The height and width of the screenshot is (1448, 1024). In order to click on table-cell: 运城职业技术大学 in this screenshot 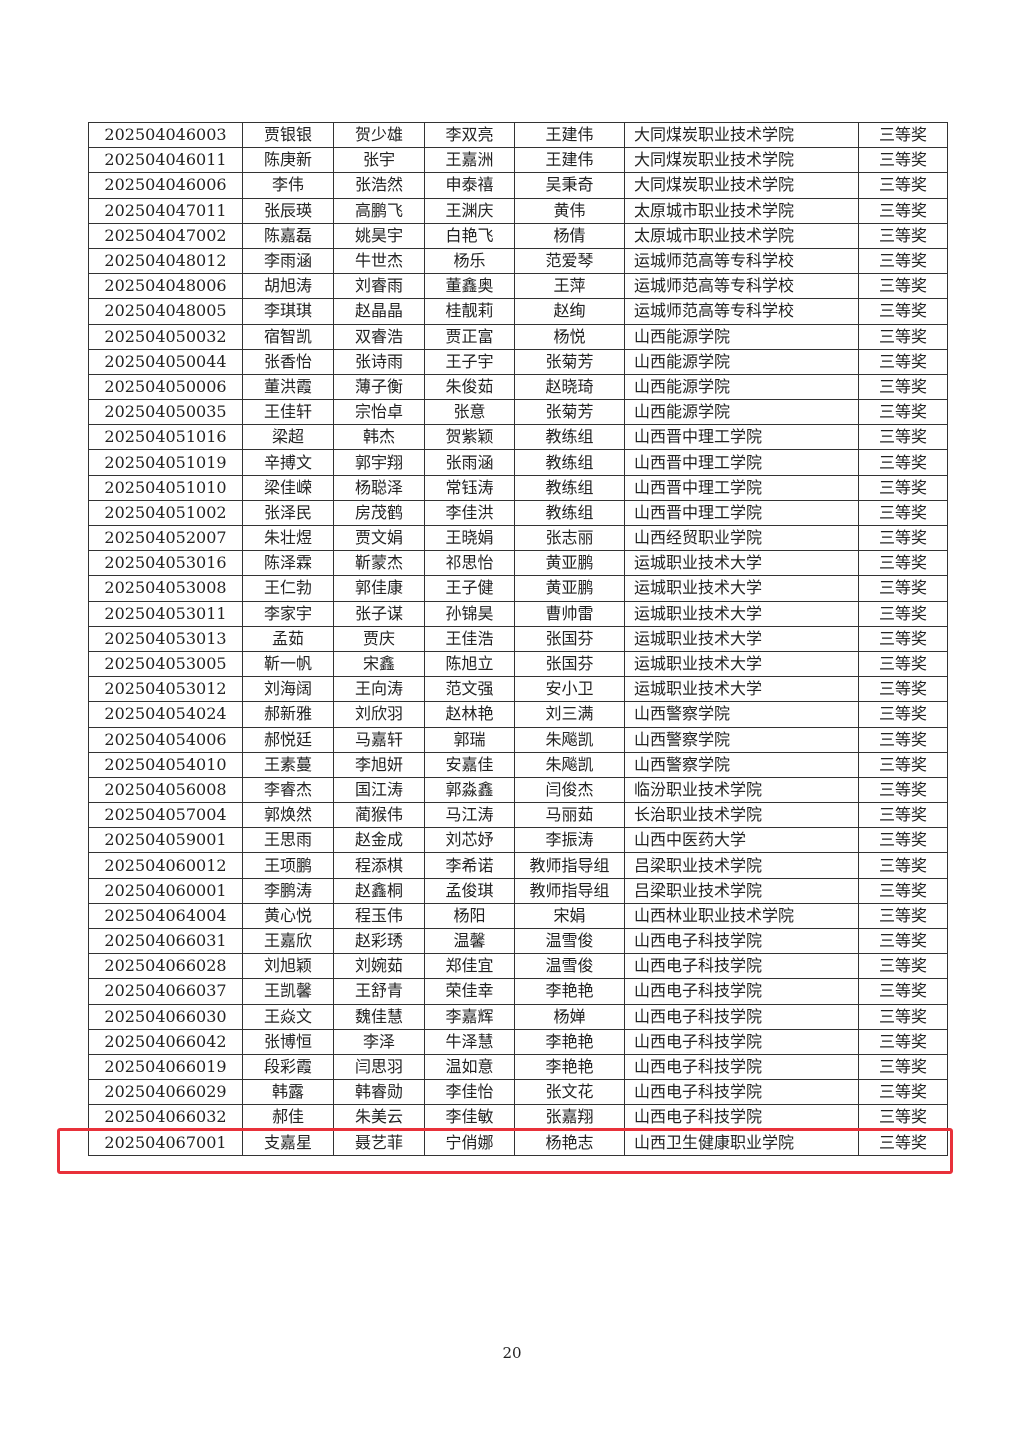, I will do `click(741, 588)`.